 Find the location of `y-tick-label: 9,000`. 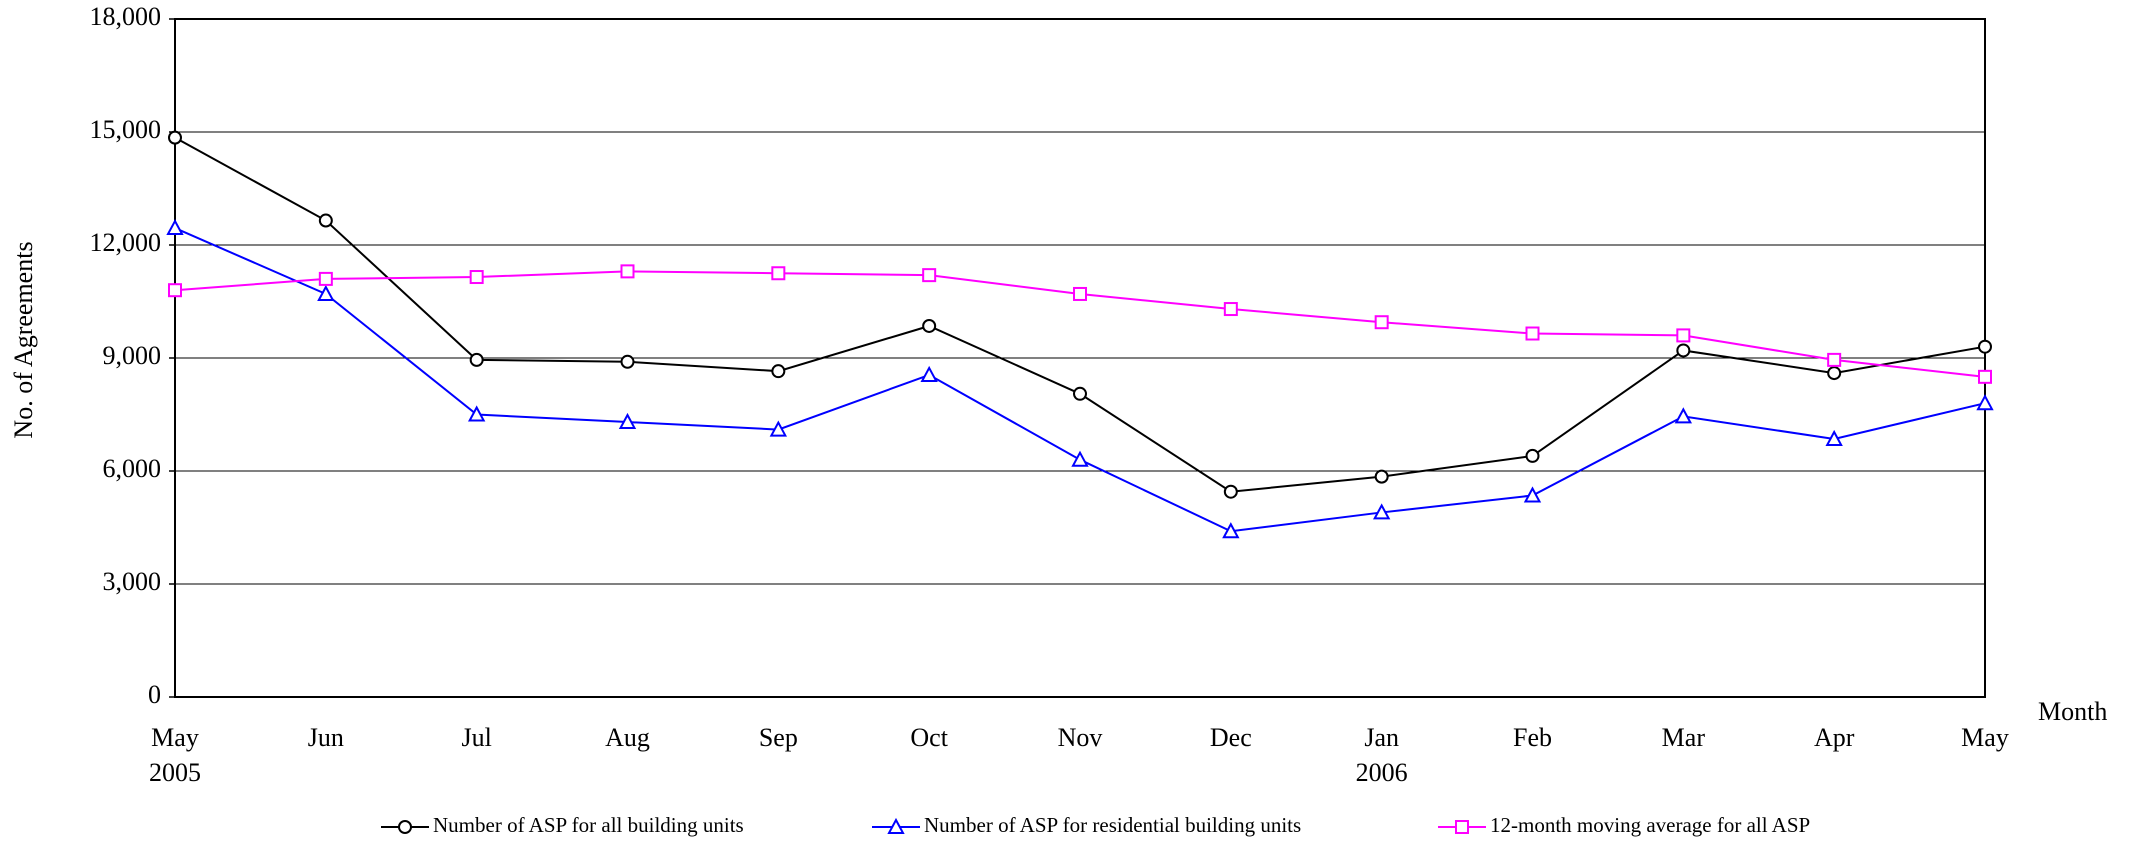

y-tick-label: 9,000 is located at coordinates (132, 355).